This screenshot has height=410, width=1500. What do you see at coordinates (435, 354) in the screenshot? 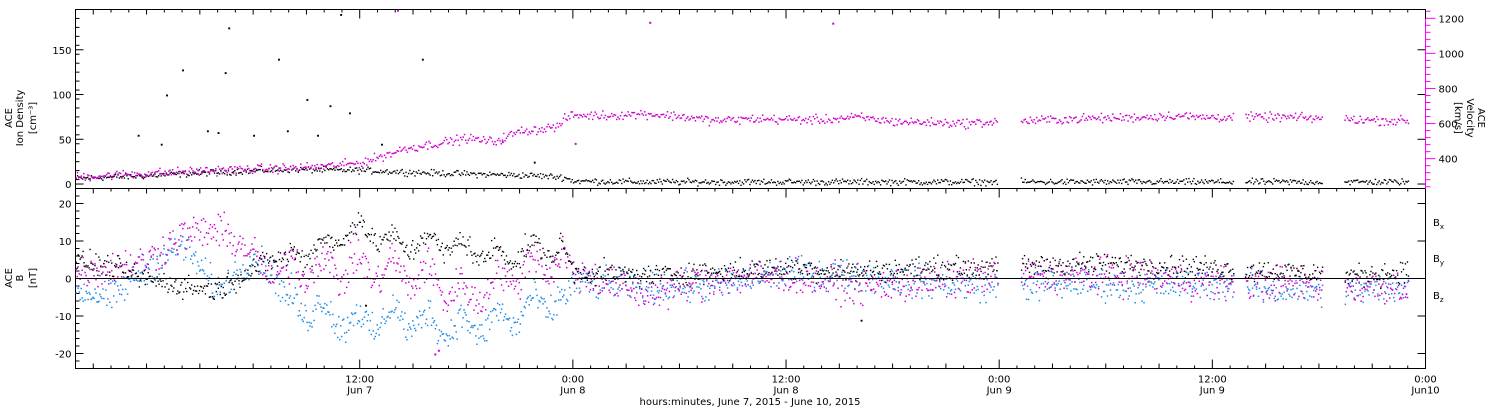
I see `bz-outlier` at bounding box center [435, 354].